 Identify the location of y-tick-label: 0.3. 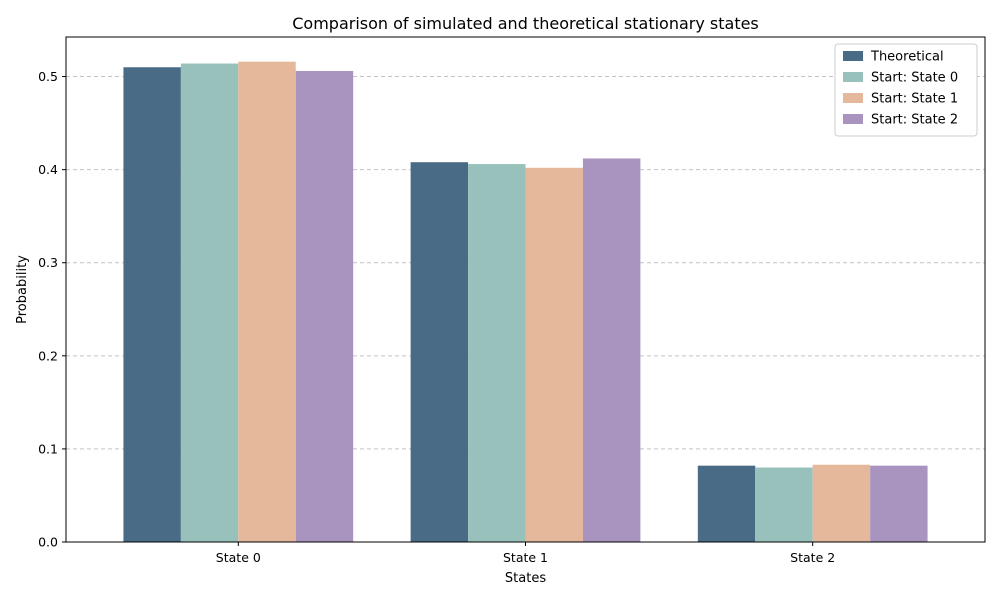
(48, 262).